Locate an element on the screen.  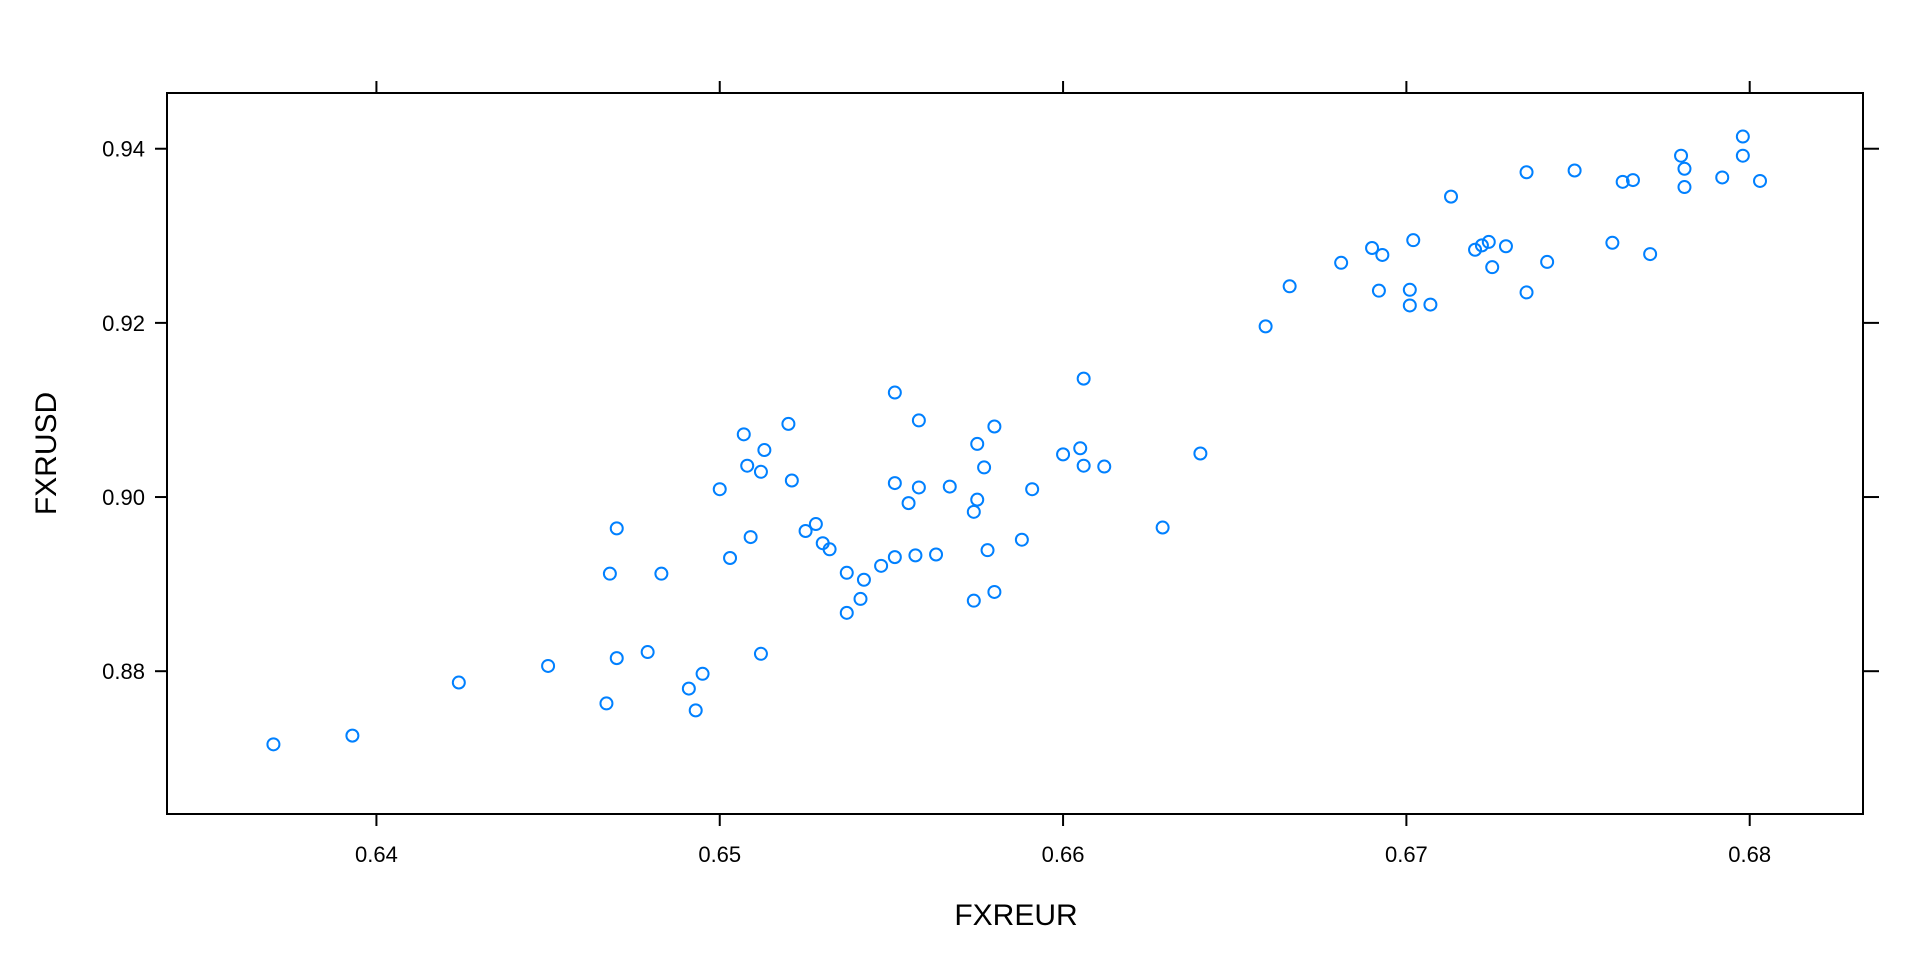
x-tick-label: 0.64 is located at coordinates (376, 854).